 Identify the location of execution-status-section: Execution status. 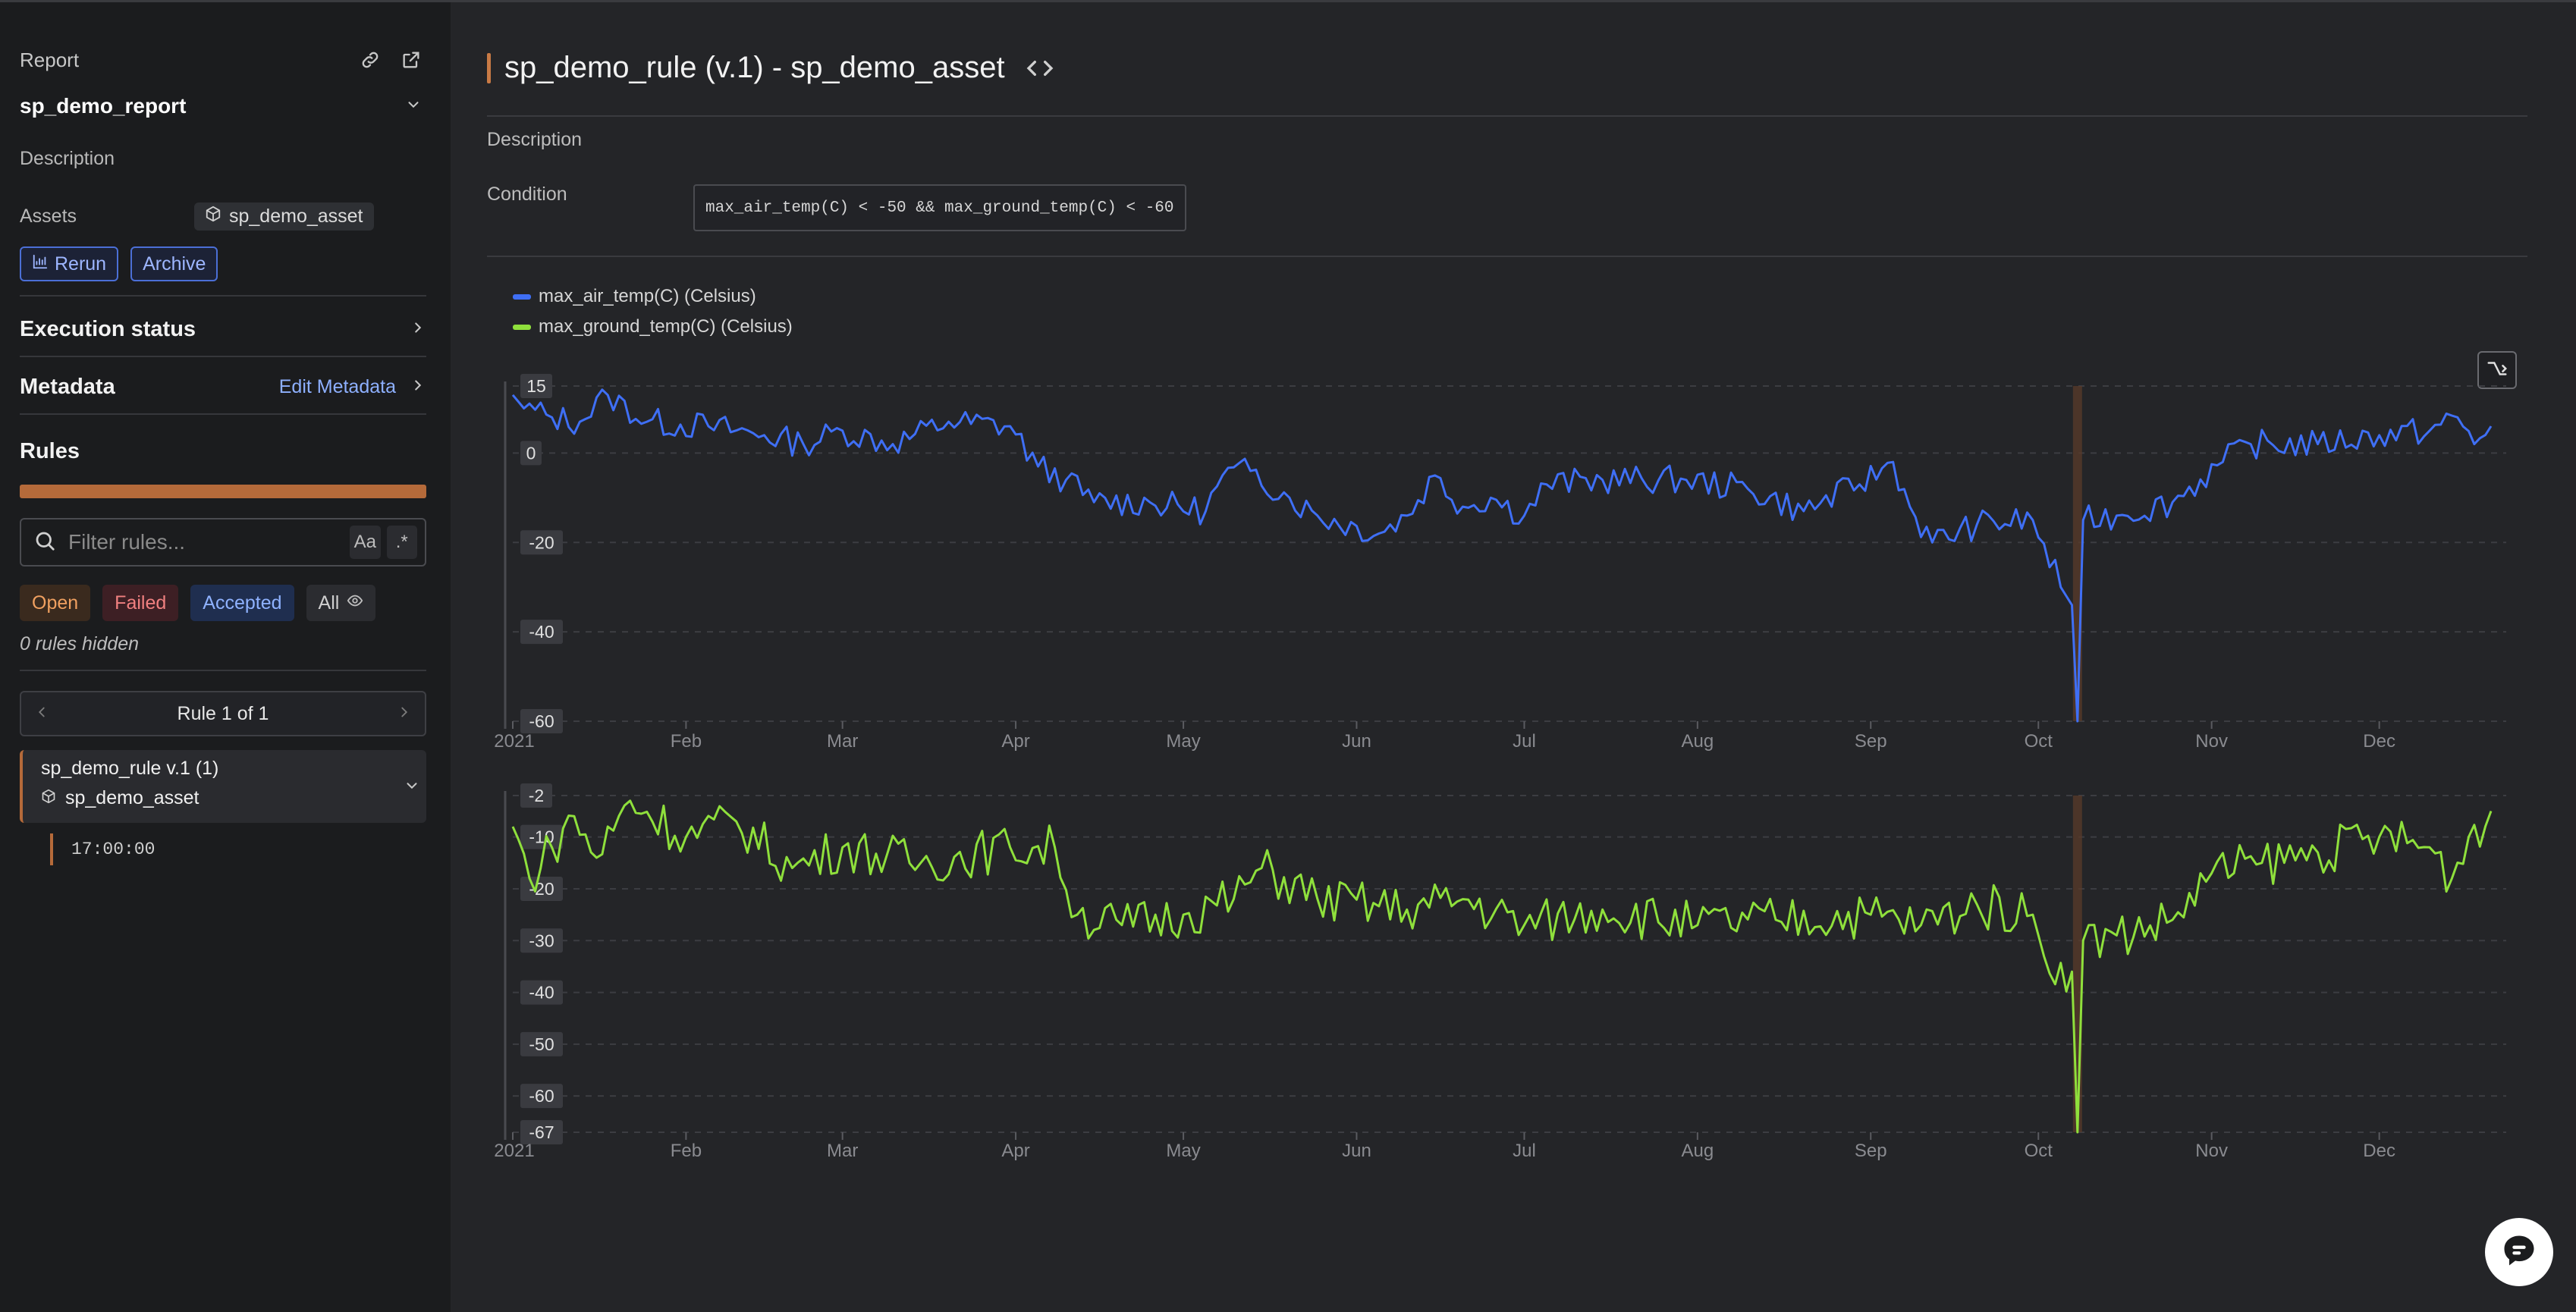
(223, 329).